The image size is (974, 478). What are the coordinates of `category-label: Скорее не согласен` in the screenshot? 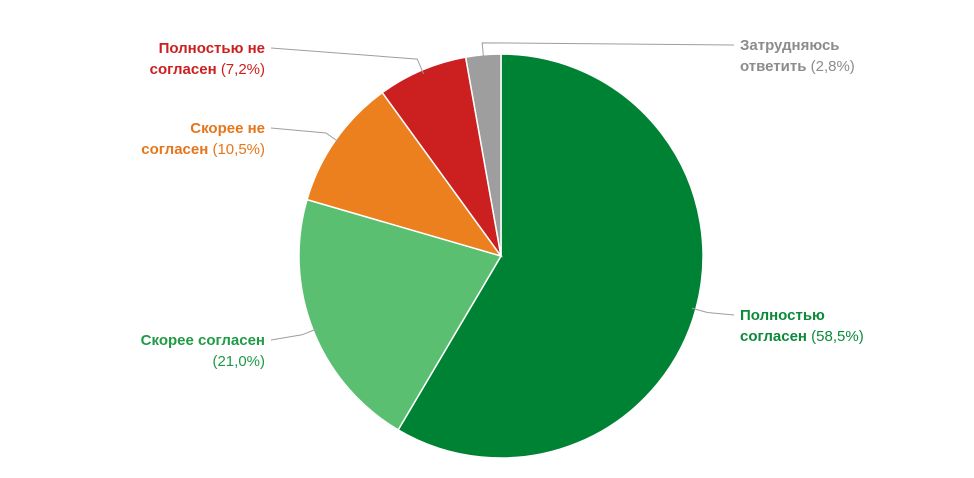 It's located at (203, 139).